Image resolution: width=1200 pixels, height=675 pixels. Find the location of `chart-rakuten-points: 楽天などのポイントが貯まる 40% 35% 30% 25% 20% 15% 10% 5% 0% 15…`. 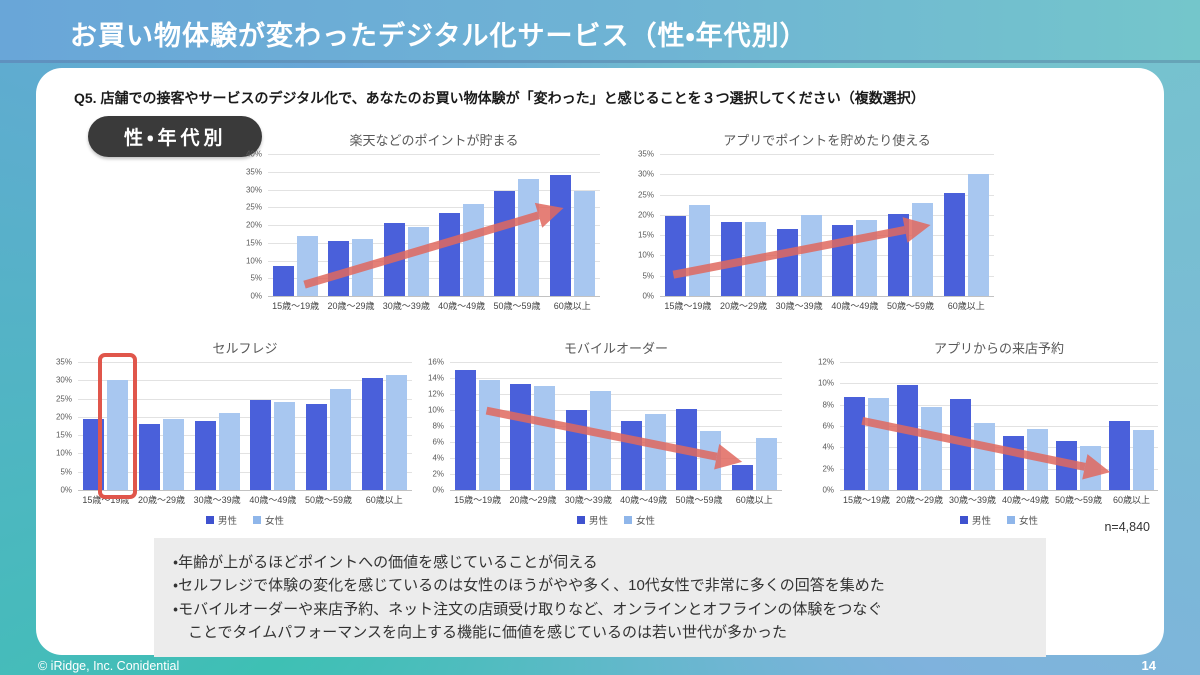

chart-rakuten-points: 楽天などのポイントが貯まる 40% 35% 30% 25% 20% 15% 10% 5% 0% 15… is located at coordinates (420, 221).